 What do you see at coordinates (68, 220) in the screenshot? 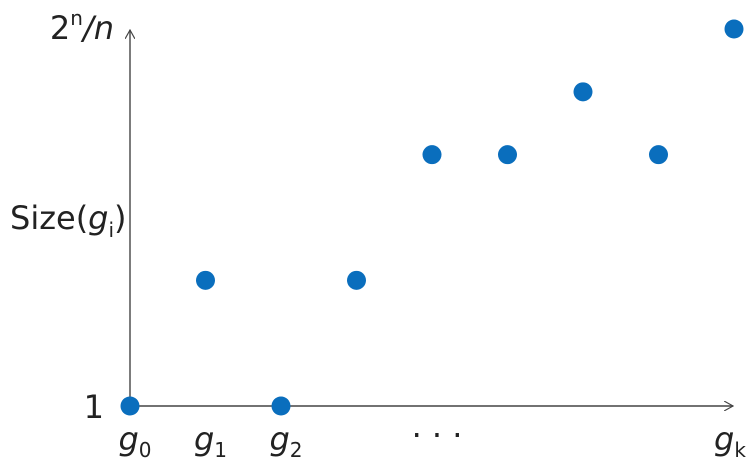
I see `y-axis-label: Size(gi)` at bounding box center [68, 220].